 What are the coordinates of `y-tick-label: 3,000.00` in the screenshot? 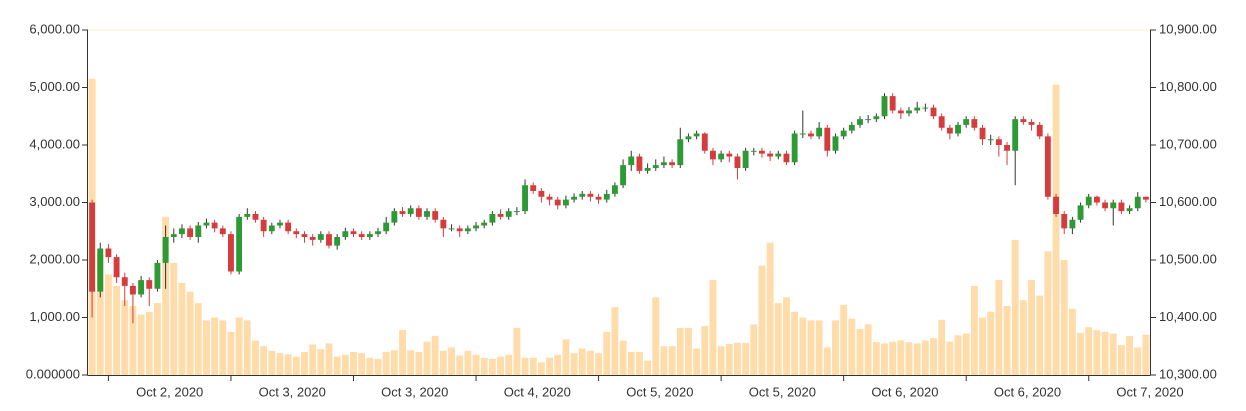 It's located at (54, 201).